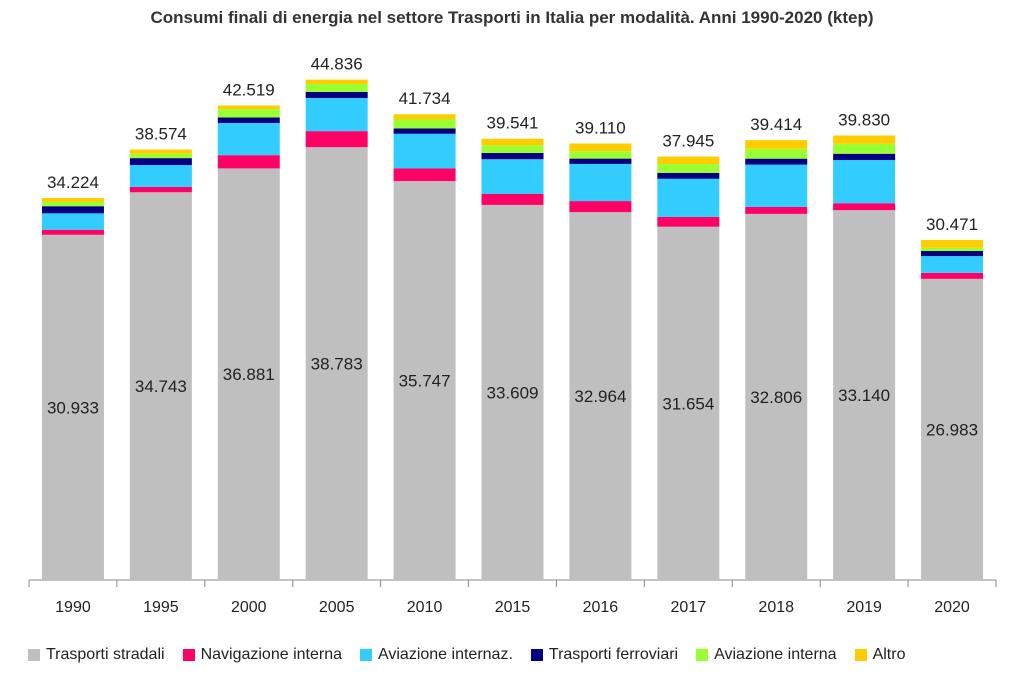 Image resolution: width=1024 pixels, height=689 pixels. I want to click on total-label: 30.471, so click(952, 224).